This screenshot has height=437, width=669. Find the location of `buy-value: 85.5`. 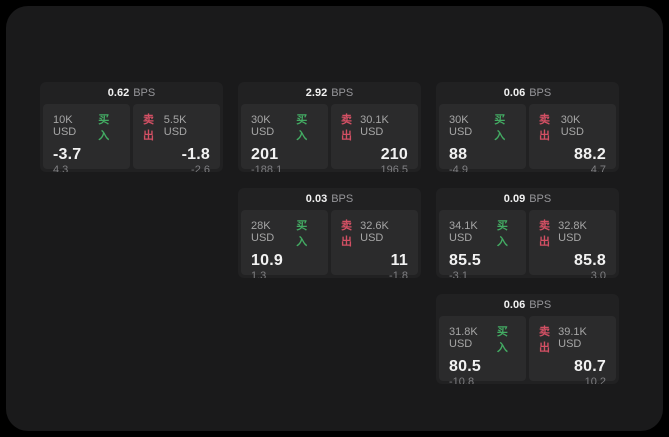

buy-value: 85.5 is located at coordinates (465, 260).